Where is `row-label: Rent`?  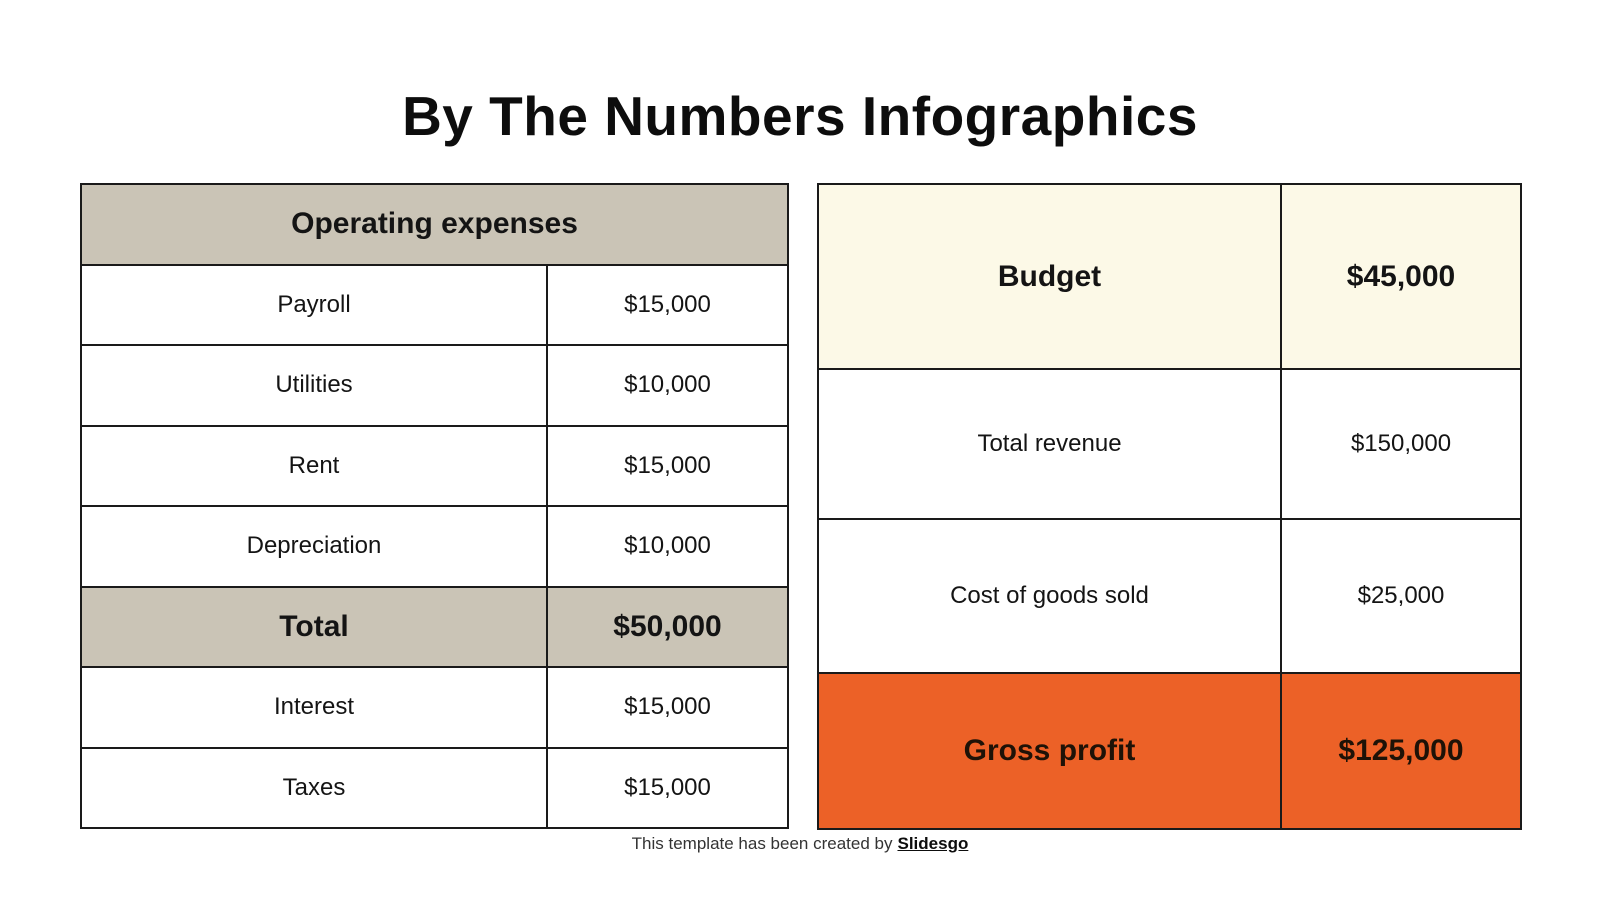
row-label: Rent is located at coordinates (314, 465).